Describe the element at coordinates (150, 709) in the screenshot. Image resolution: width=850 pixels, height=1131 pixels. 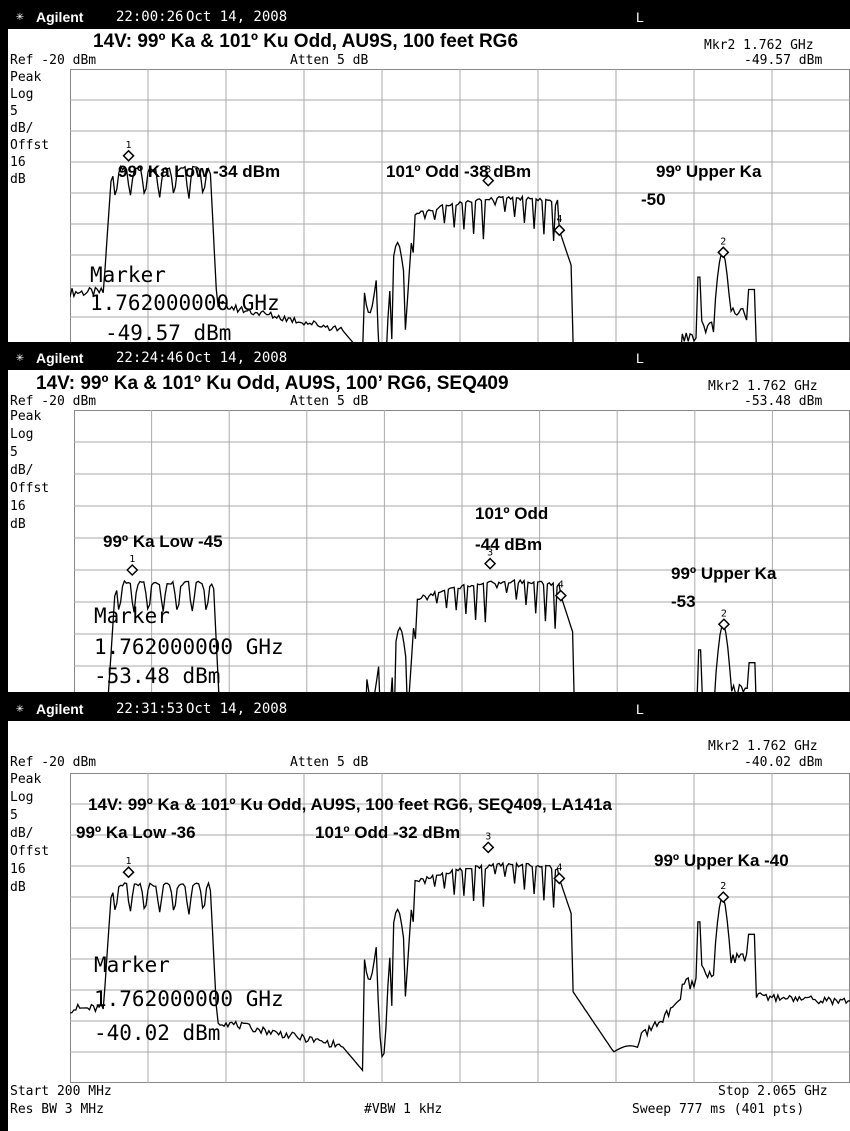
I see `time: 22:31:53` at that location.